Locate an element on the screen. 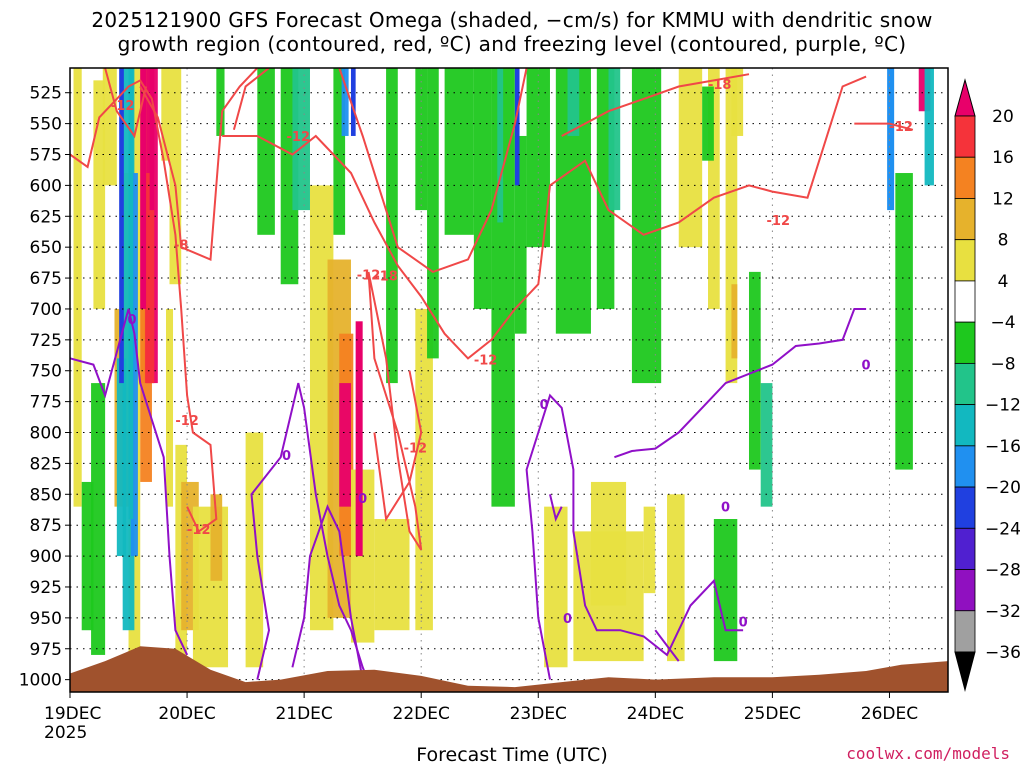 The height and width of the screenshot is (768, 1024). y-tick-label: 775 is located at coordinates (46, 403).